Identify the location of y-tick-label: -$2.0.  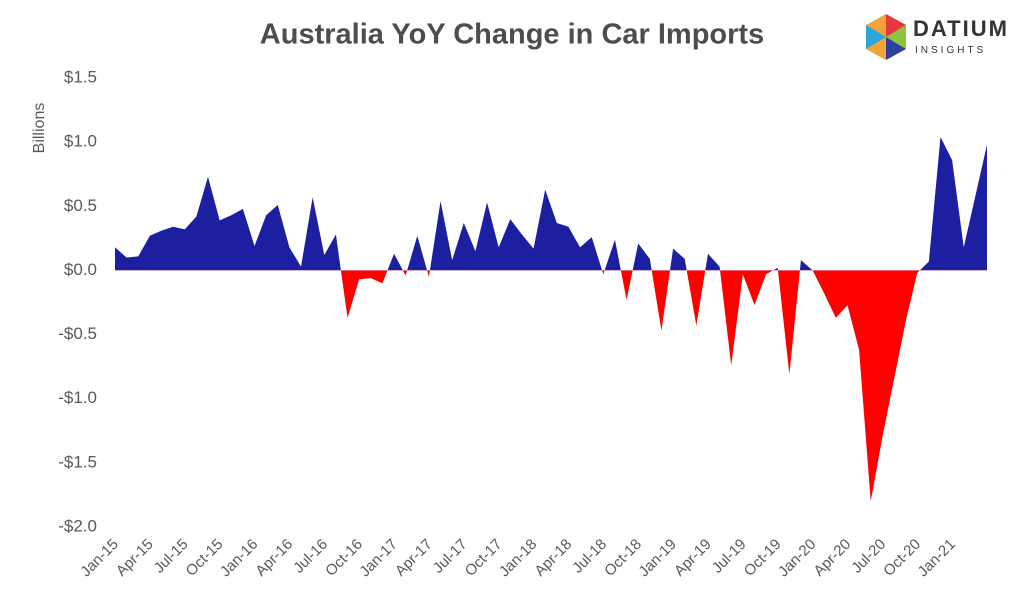
(77, 525).